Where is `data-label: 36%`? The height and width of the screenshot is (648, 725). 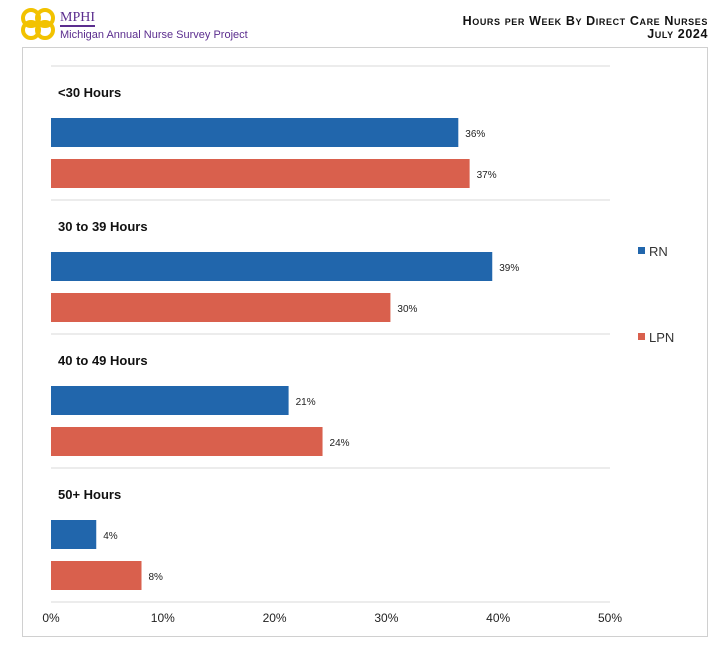 data-label: 36% is located at coordinates (475, 134).